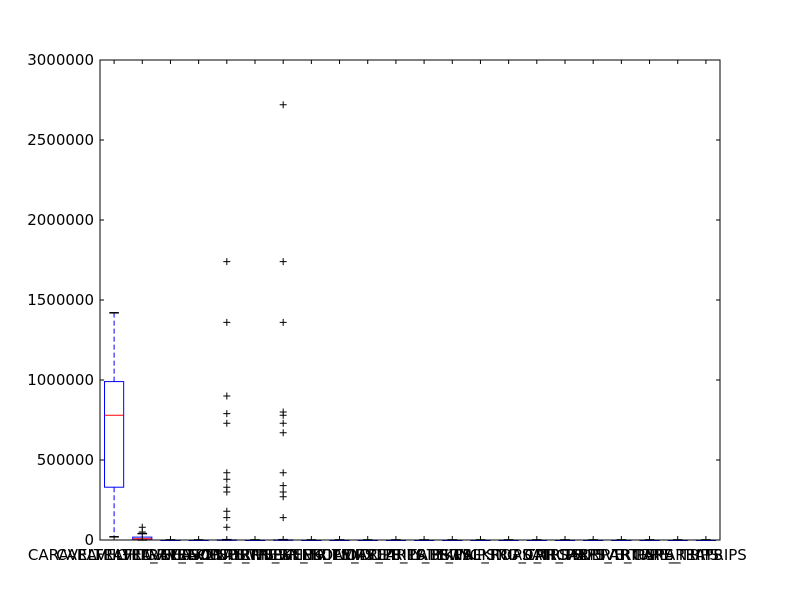 The width and height of the screenshot is (800, 600). Describe the element at coordinates (114, 434) in the screenshot. I see `box-iqr` at that location.